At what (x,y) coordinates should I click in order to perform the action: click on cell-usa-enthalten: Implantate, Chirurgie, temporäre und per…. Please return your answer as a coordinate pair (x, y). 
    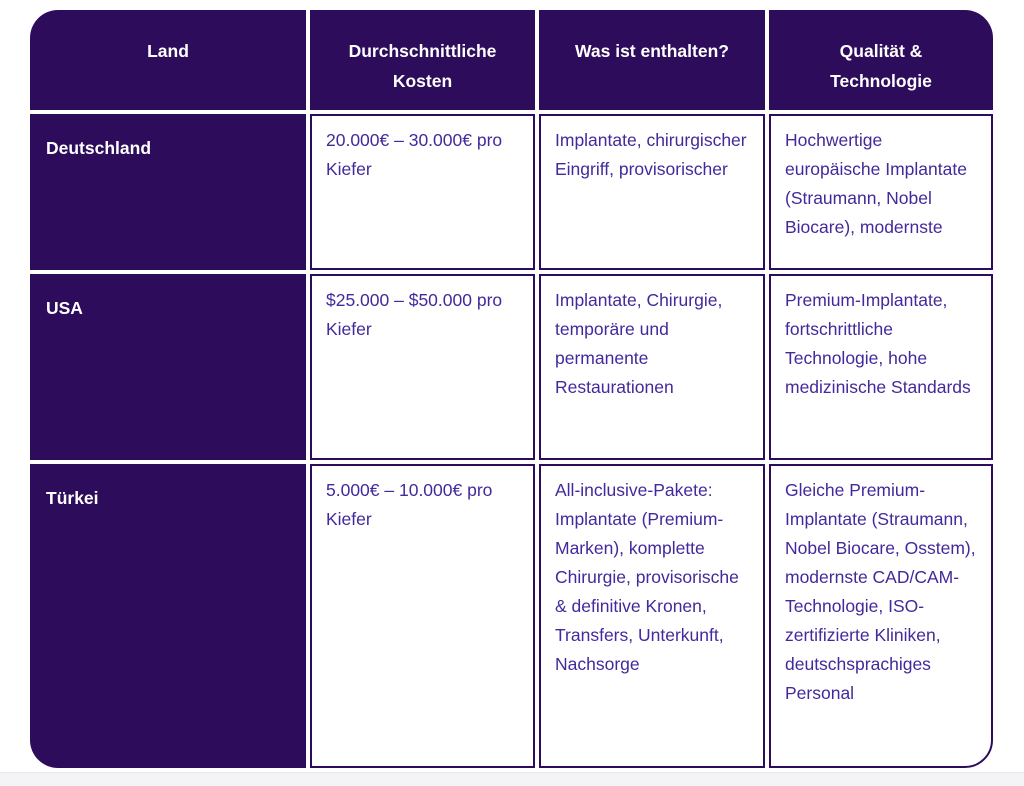
    Looking at the image, I should click on (652, 367).